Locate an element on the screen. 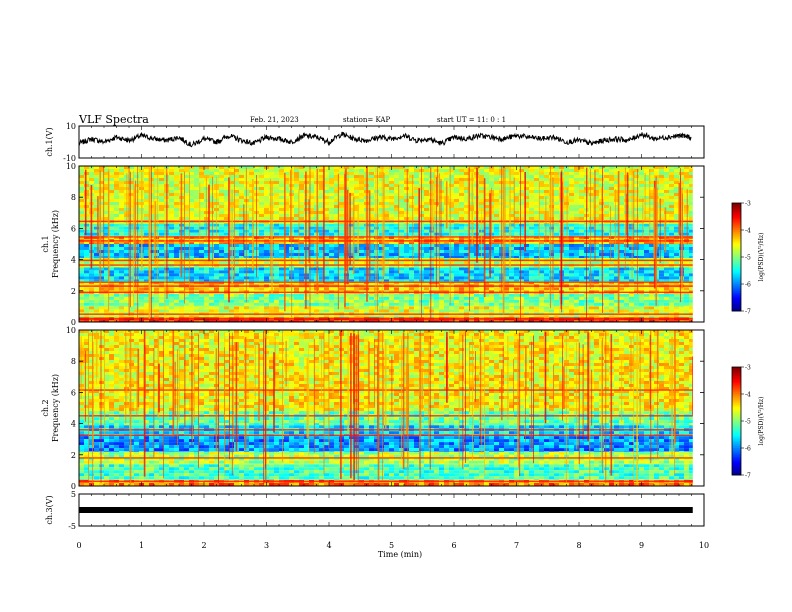 The width and height of the screenshot is (792, 612). colorbar-tick-label: -7 is located at coordinates (748, 476).